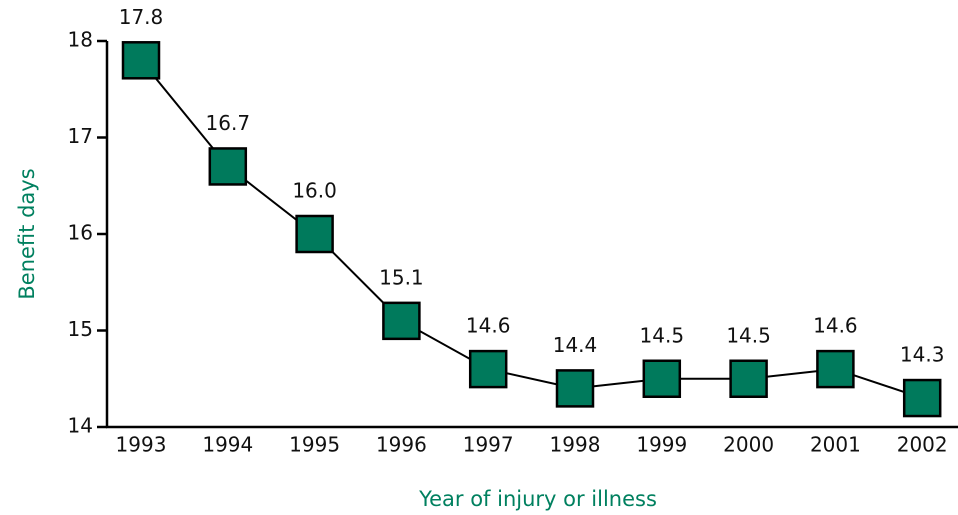 Image resolution: width=958 pixels, height=515 pixels. What do you see at coordinates (661, 445) in the screenshot?
I see `x-tick-label: 1999` at bounding box center [661, 445].